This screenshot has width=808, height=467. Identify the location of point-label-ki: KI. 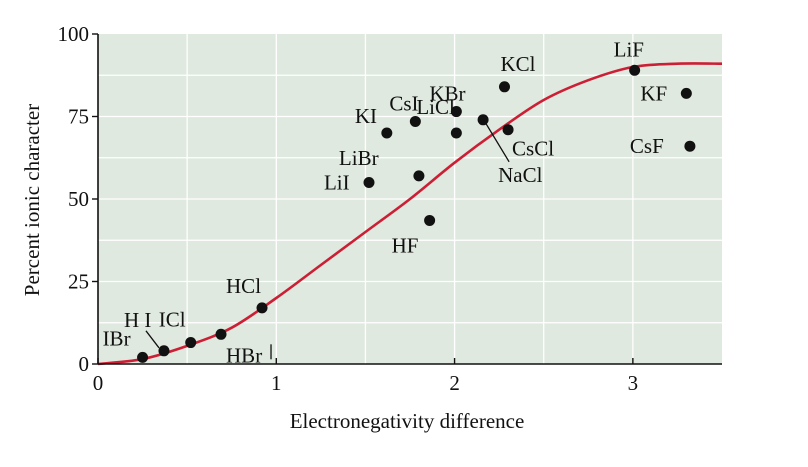
(366, 116).